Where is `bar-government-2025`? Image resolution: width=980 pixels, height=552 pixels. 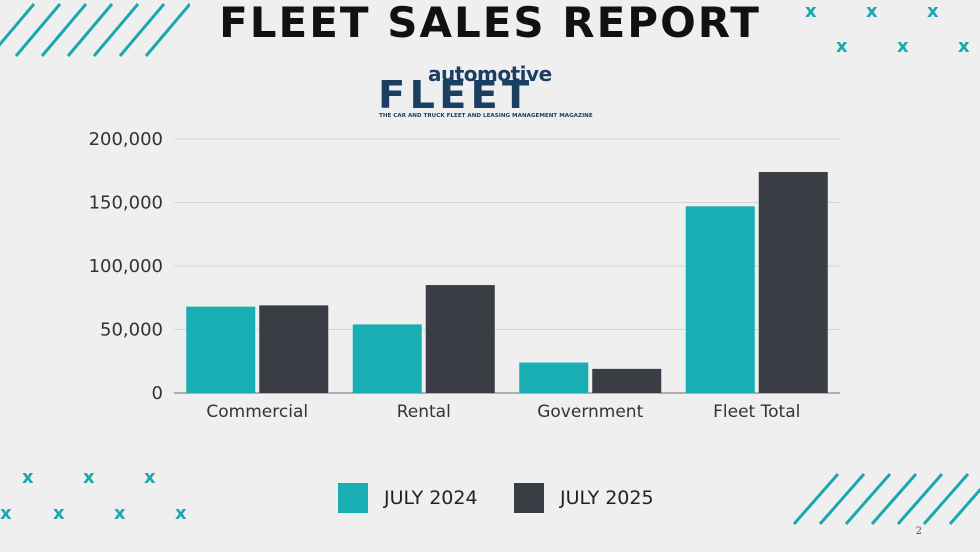 bar-government-2025 is located at coordinates (627, 380).